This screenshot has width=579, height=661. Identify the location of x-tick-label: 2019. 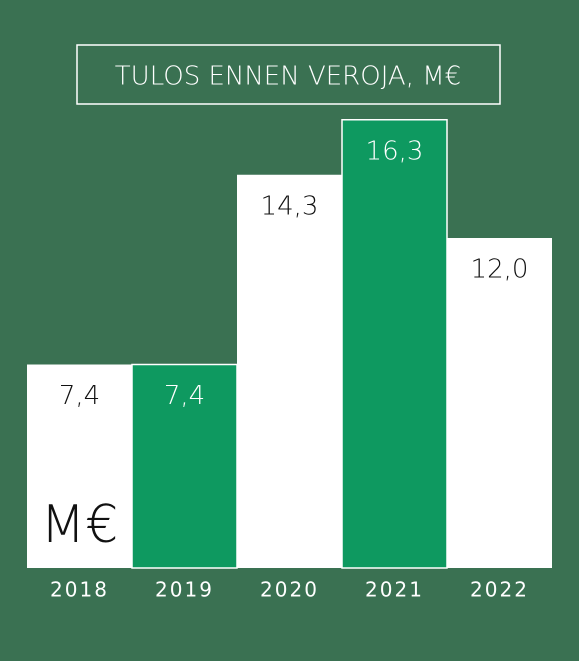
(184, 590).